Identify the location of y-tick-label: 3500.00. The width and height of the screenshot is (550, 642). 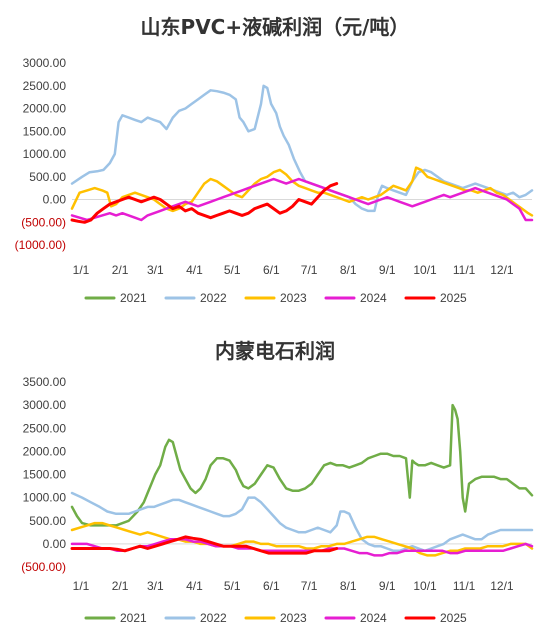
(45, 382).